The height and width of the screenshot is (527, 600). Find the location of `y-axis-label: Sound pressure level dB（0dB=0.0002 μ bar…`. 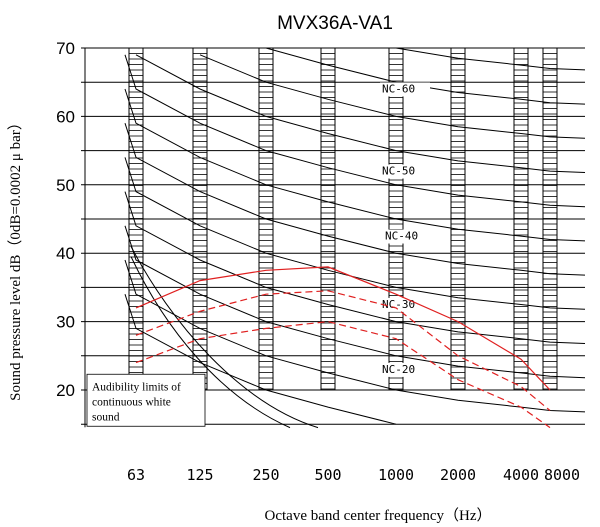

y-axis-label: Sound pressure level dB（0dB=0.0002 μ bar… is located at coordinates (15, 258).